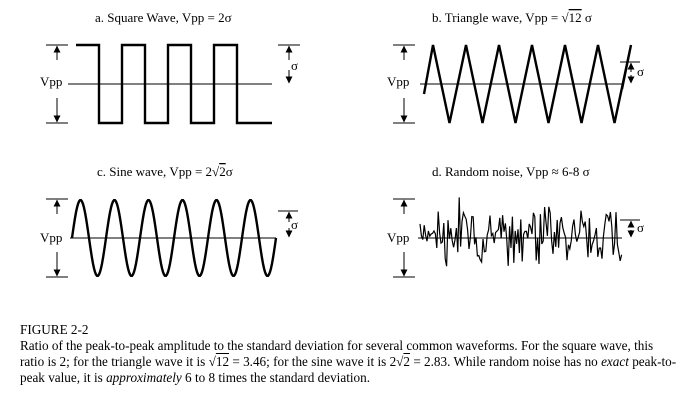 The width and height of the screenshot is (686, 400). Describe the element at coordinates (163, 17) in the screenshot. I see `panel-a-title: a. Square Wave, Vpp = 2σ` at that location.